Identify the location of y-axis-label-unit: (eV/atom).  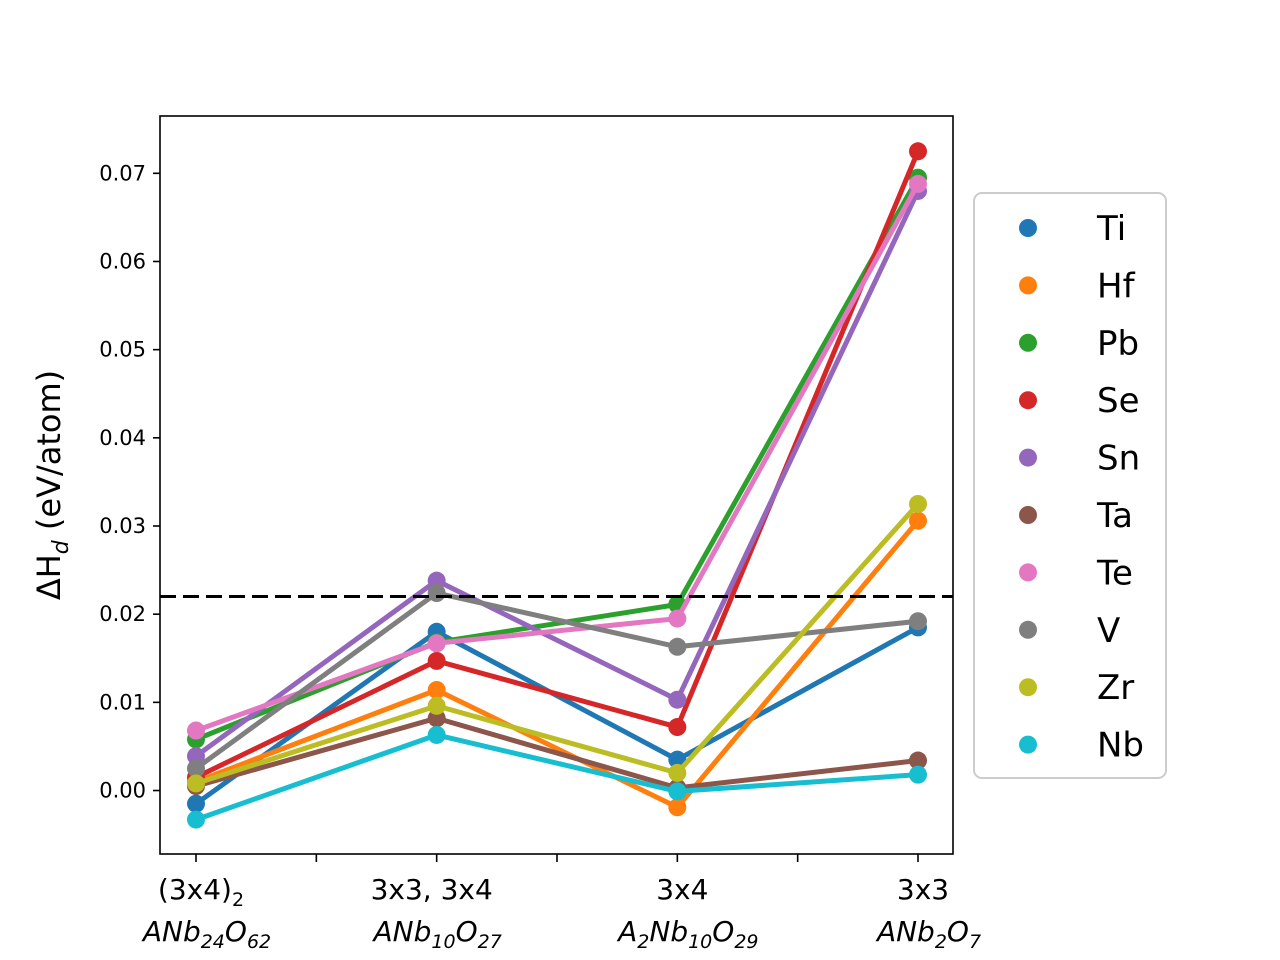
(49, 455).